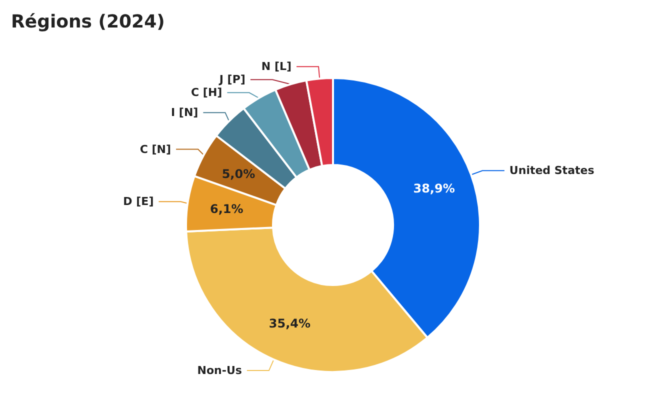 This screenshot has height=406, width=666. What do you see at coordinates (227, 209) in the screenshot?
I see `data-label: 6,1%` at bounding box center [227, 209].